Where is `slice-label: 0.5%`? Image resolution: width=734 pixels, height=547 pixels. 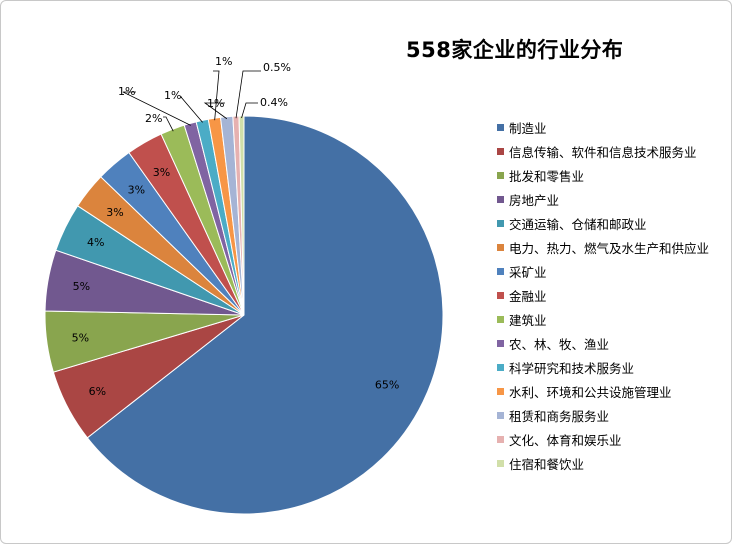
slice-label: 0.5% is located at coordinates (277, 67).